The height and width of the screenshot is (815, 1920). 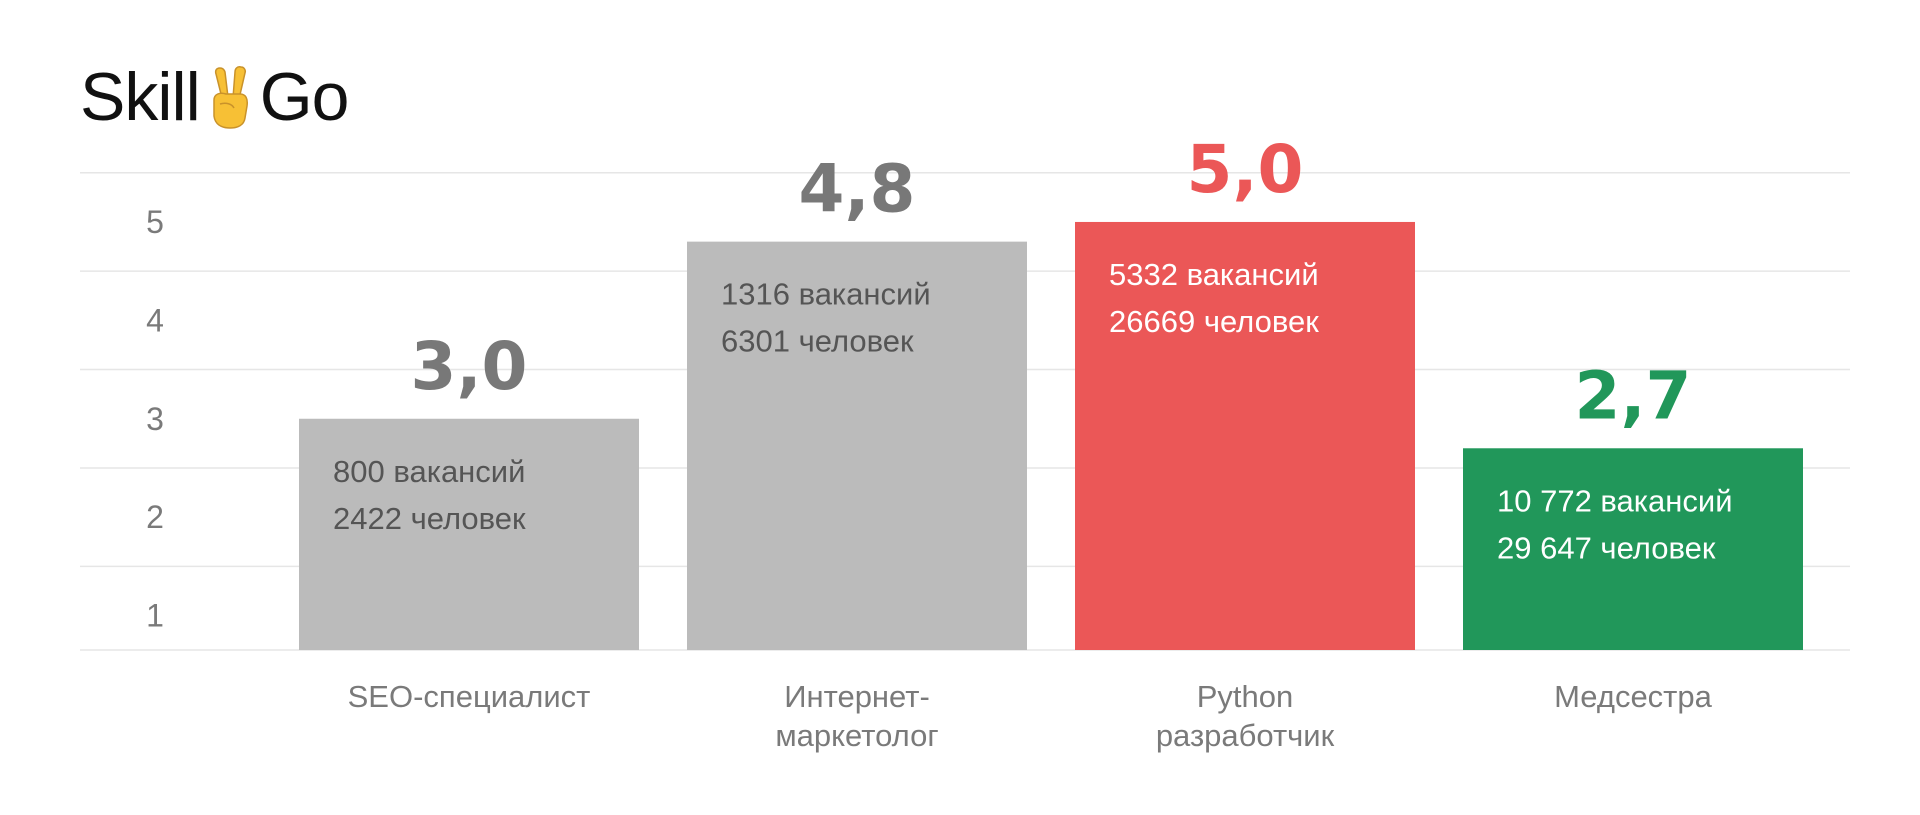 What do you see at coordinates (1633, 395) in the screenshot?
I see `value-label: 2,7` at bounding box center [1633, 395].